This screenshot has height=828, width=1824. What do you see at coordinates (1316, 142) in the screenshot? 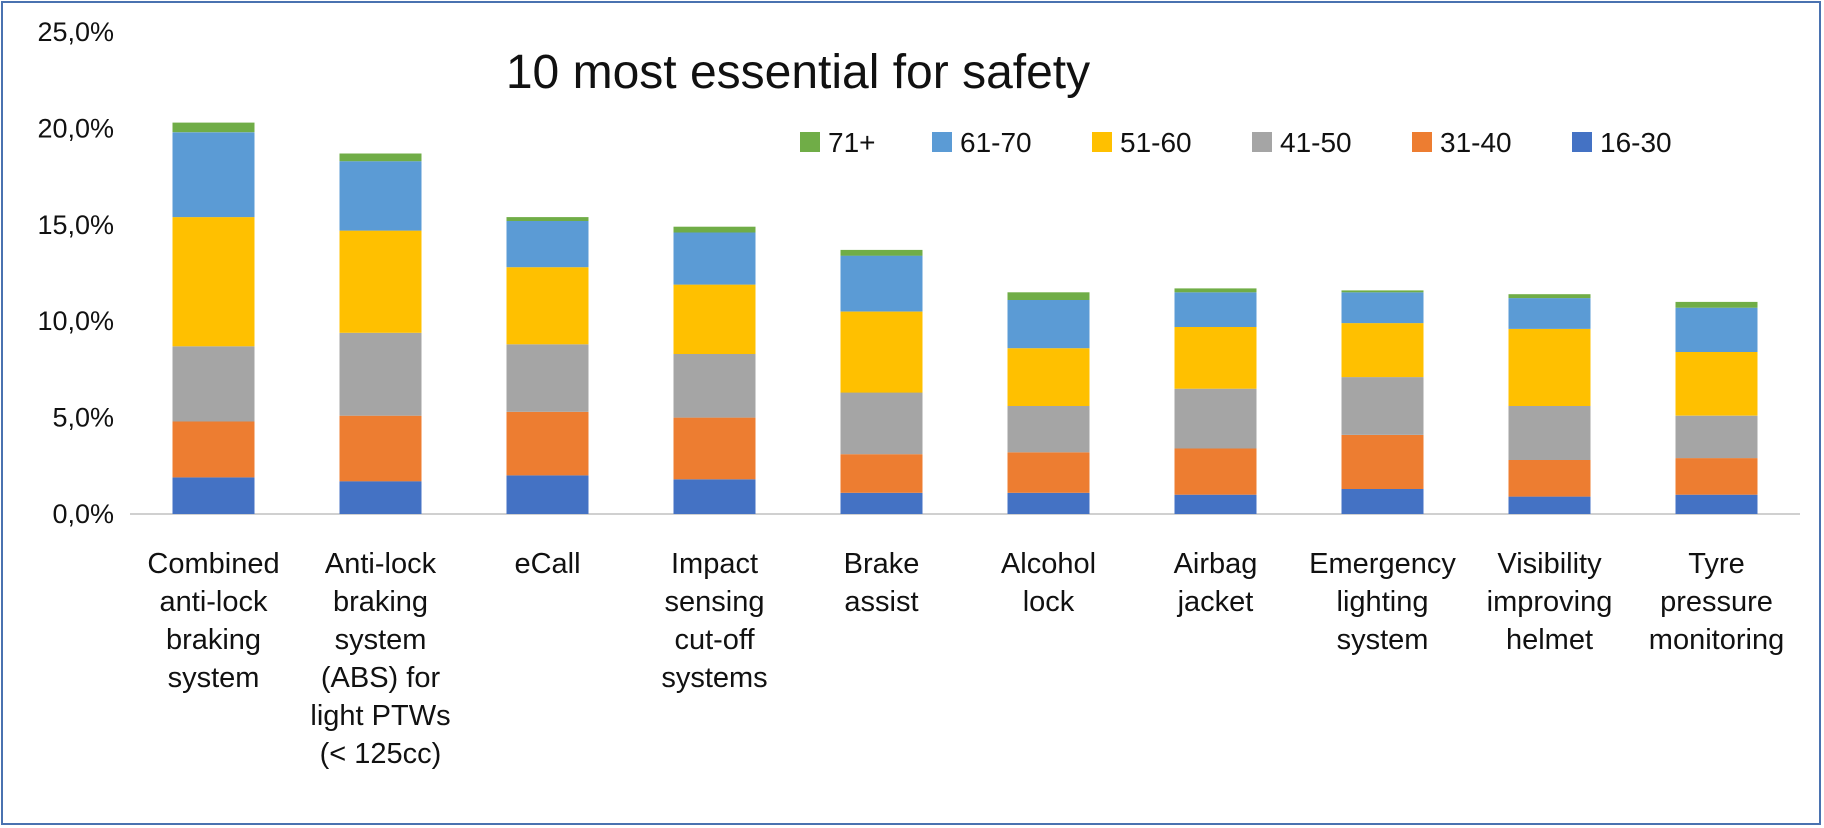
I see `legend-label-41-50: 41-50` at bounding box center [1316, 142].